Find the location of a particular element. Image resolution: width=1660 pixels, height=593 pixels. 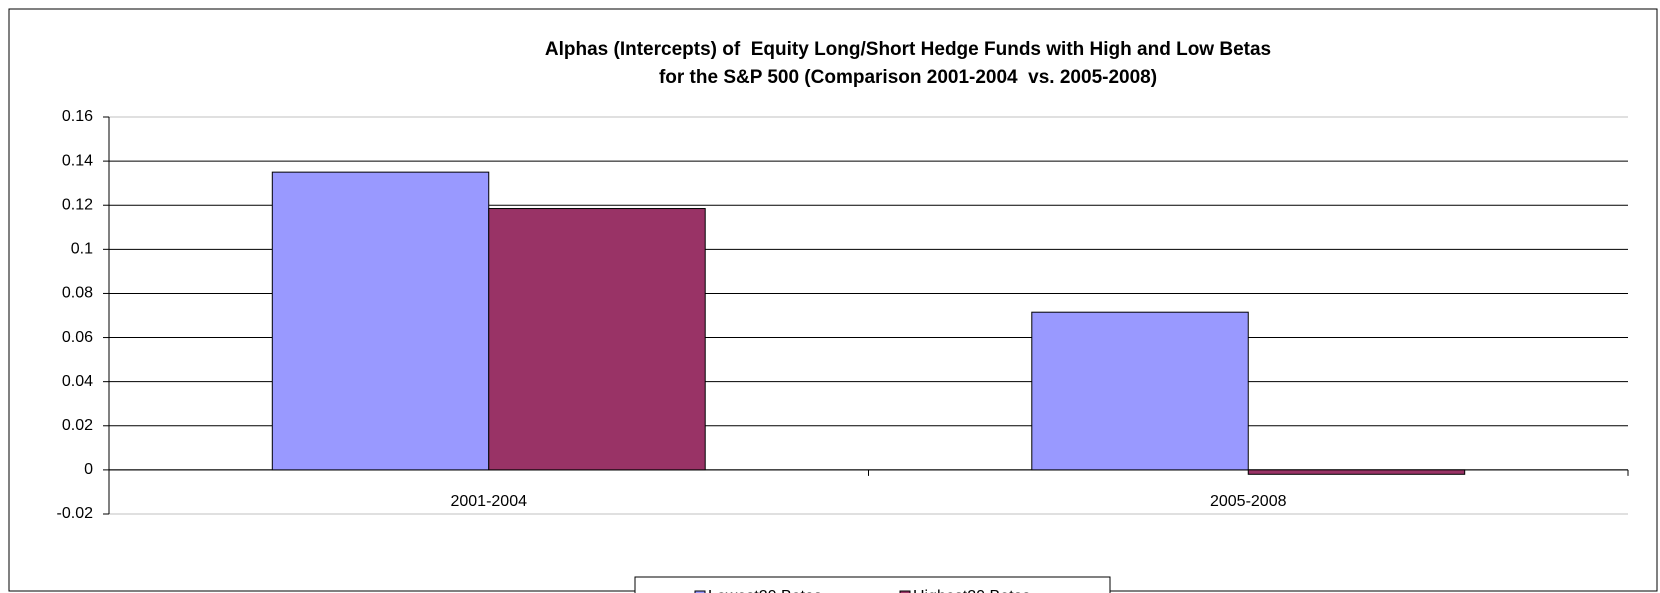

y-tick-label: -0.02 is located at coordinates (75, 513).